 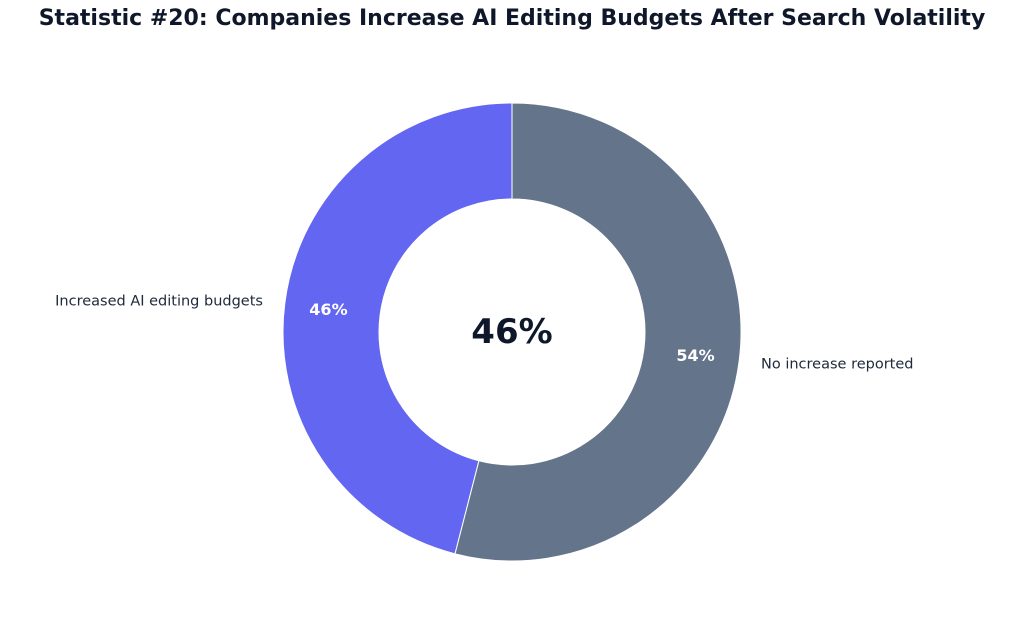 What do you see at coordinates (695, 355) in the screenshot?
I see `slice-percent-label: 54%` at bounding box center [695, 355].